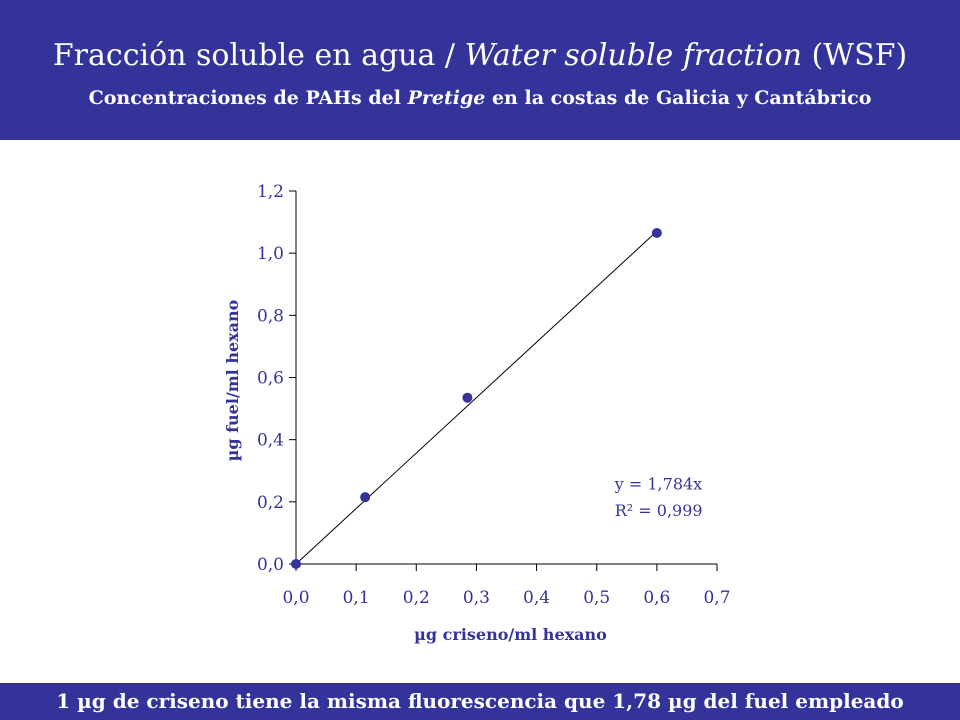 Image resolution: width=960 pixels, height=720 pixels. I want to click on x-tick-label: 0,4, so click(536, 598).